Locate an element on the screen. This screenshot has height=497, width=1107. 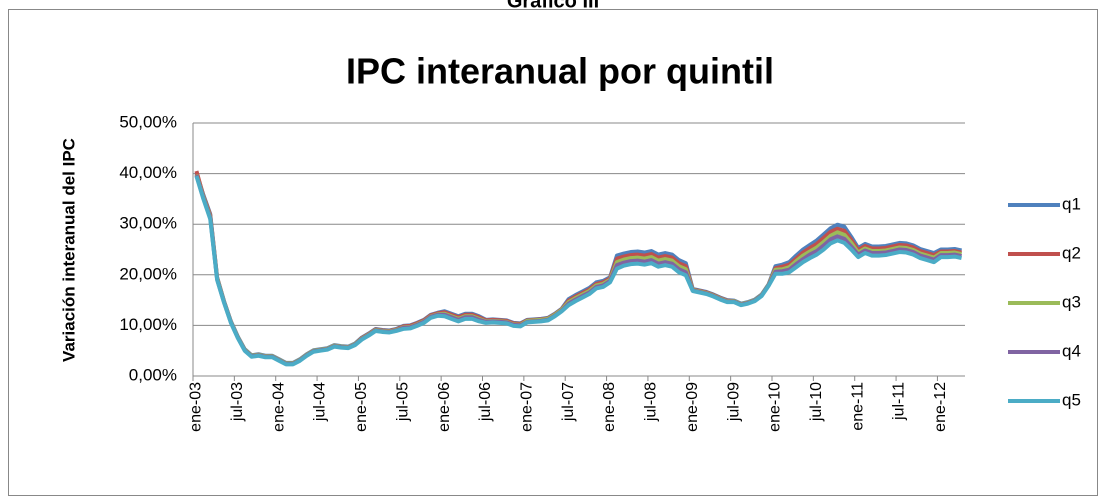
chart-supertitle: Gráfico III is located at coordinates (553, 6).